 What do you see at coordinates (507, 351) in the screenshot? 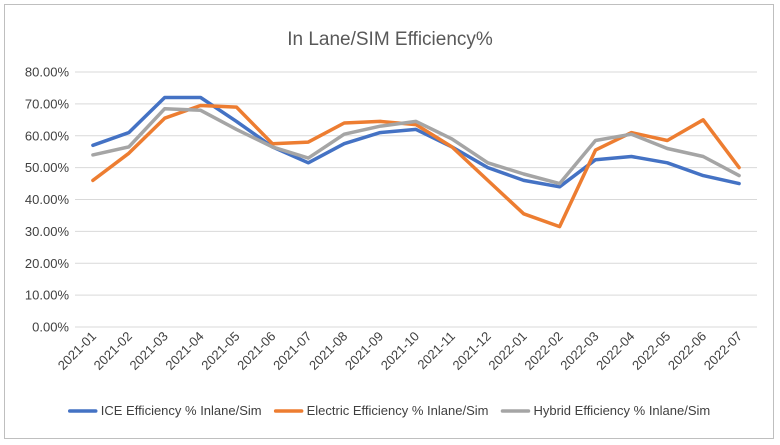
I see `x-tick-label: 2022-01` at bounding box center [507, 351].